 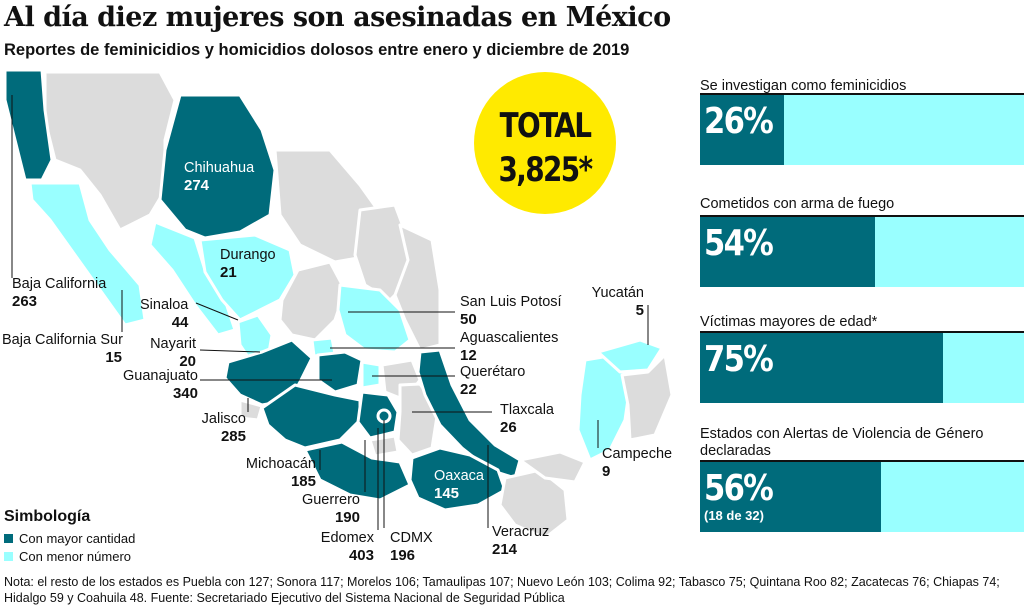 I want to click on state-name: Nayarit, so click(x=173, y=344).